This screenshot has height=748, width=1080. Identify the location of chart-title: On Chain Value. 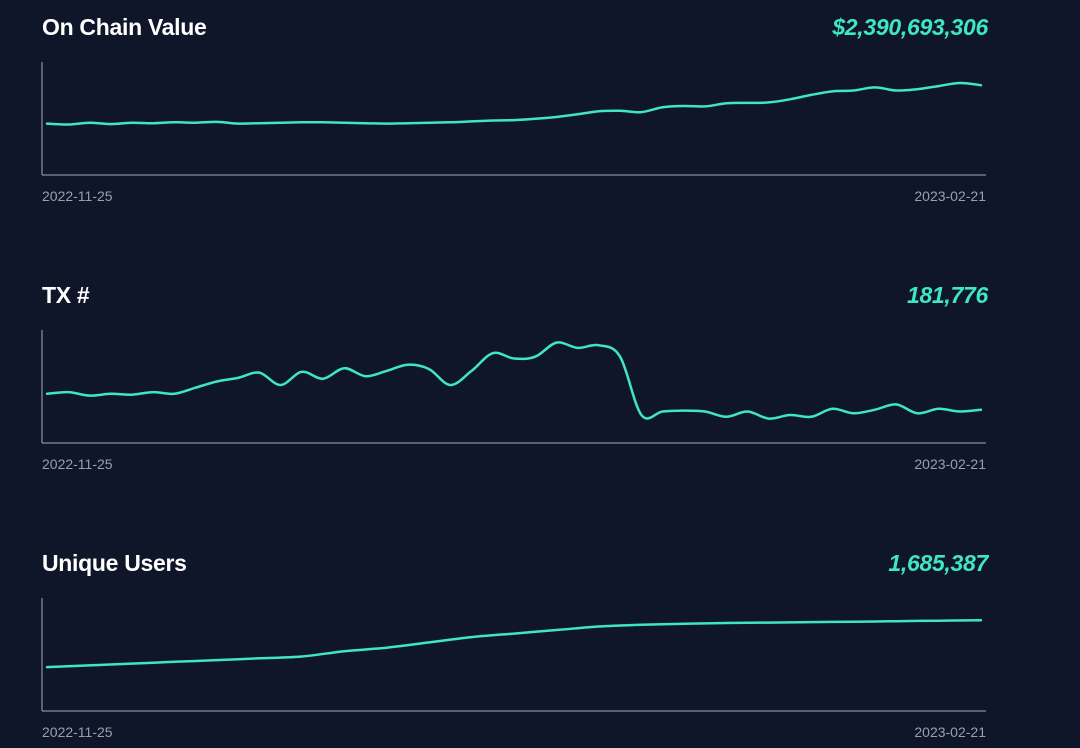
(124, 27).